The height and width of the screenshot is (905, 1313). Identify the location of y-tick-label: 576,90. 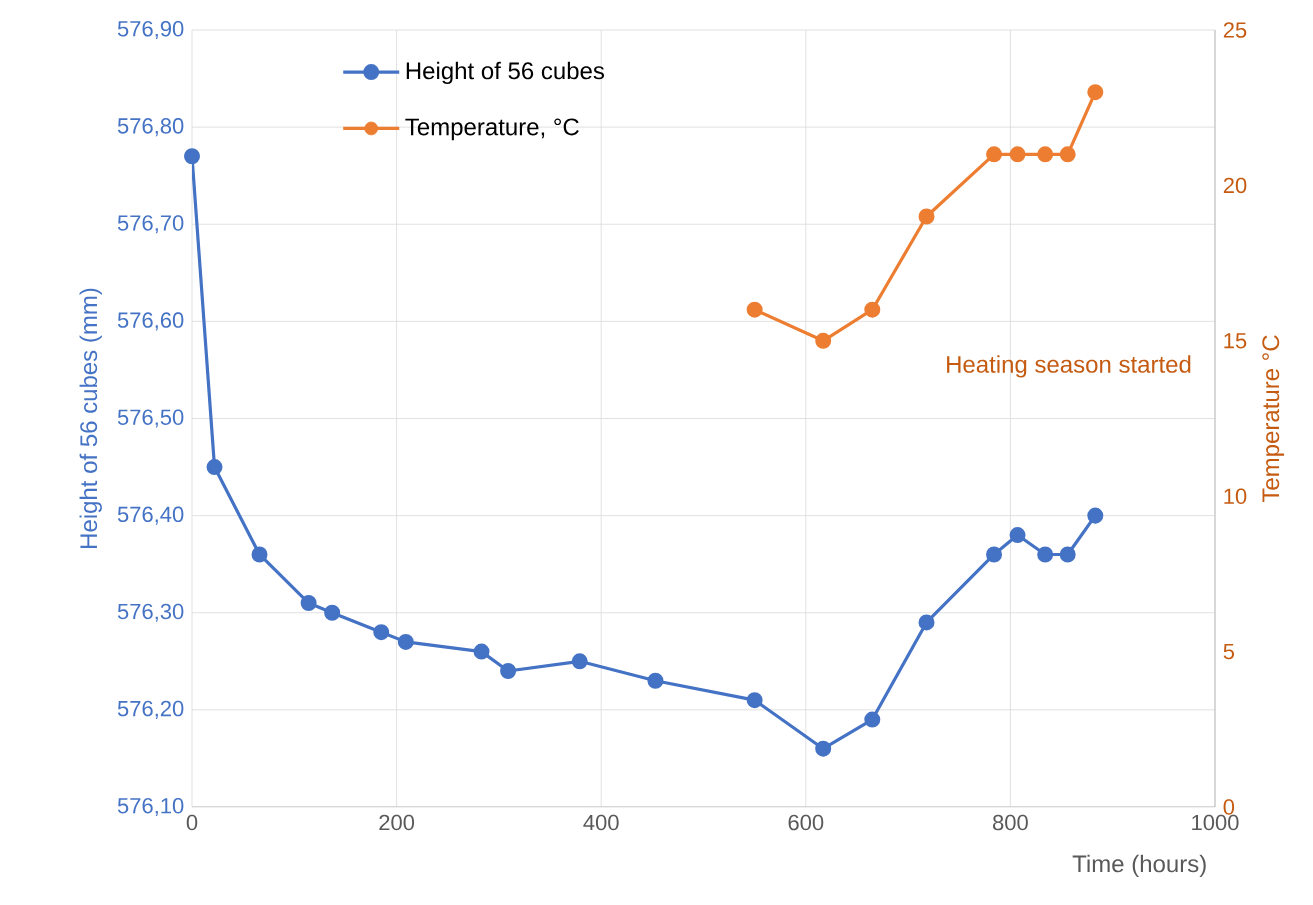
(150, 30).